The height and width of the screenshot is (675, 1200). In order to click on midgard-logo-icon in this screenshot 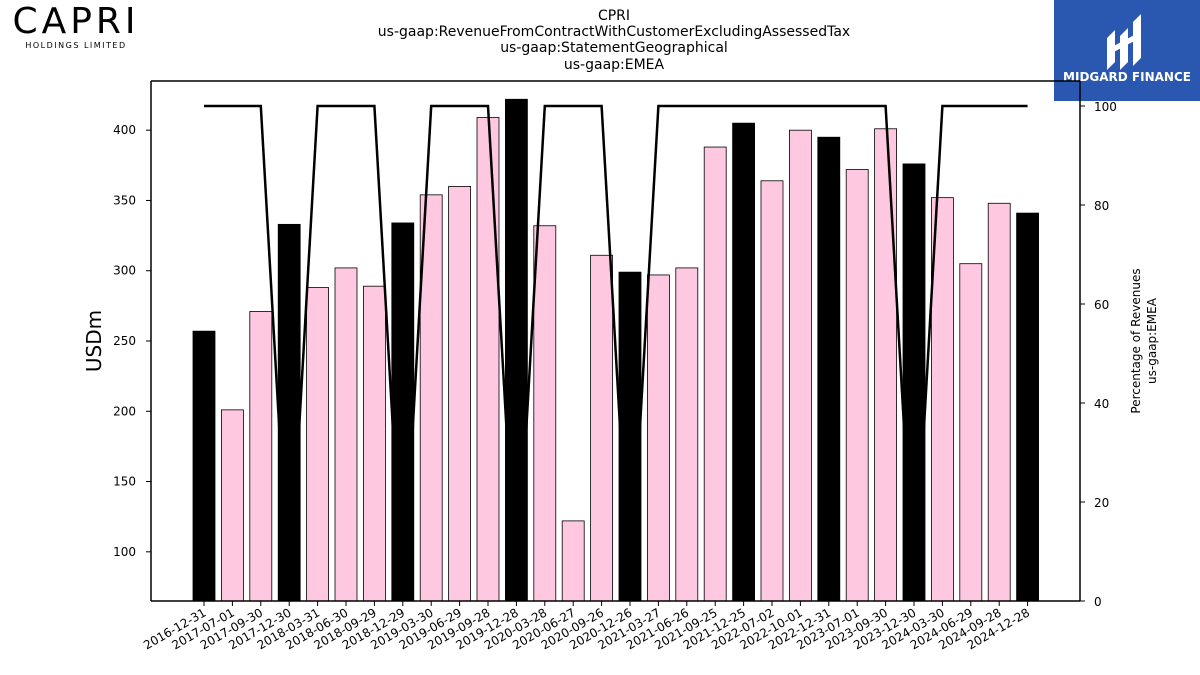, I will do `click(1124, 42)`.